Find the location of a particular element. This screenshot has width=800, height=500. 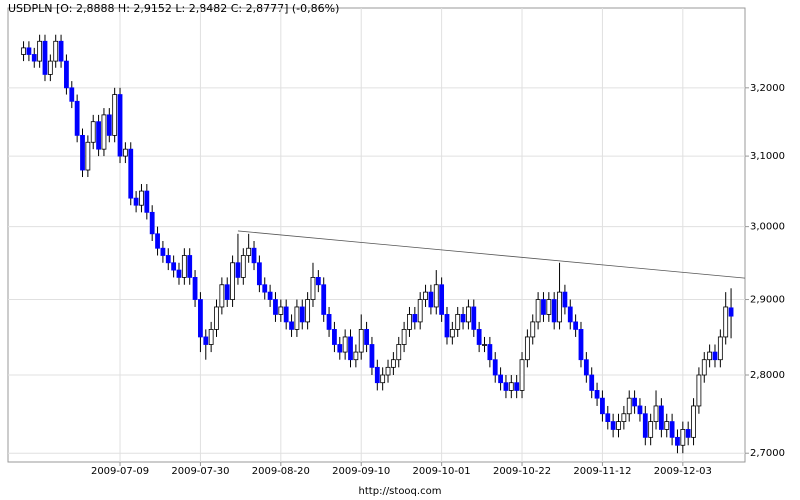

y-tick-label: 3,2000 is located at coordinates (767, 88).